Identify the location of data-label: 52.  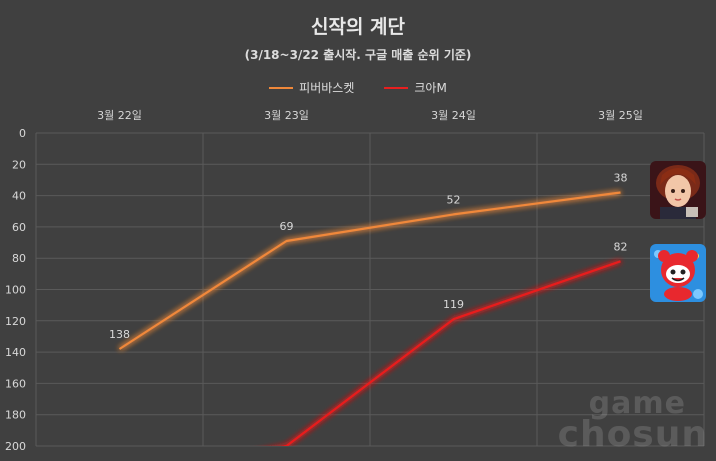
(454, 199).